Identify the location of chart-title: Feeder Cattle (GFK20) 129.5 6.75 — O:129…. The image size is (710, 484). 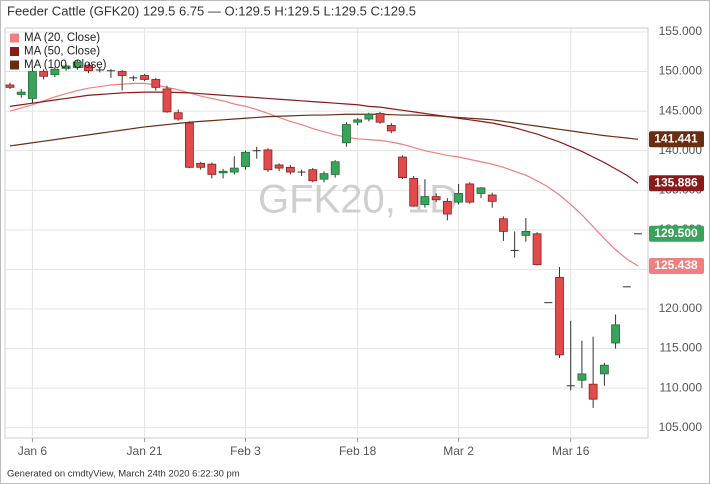
(211, 10).